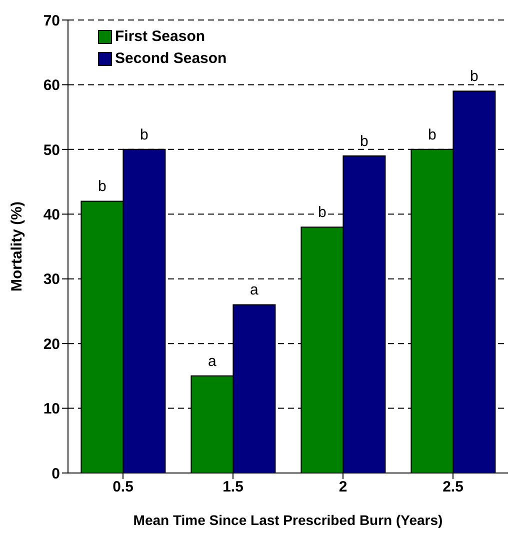 The height and width of the screenshot is (550, 520). What do you see at coordinates (343, 487) in the screenshot?
I see `x-tick-label: 2` at bounding box center [343, 487].